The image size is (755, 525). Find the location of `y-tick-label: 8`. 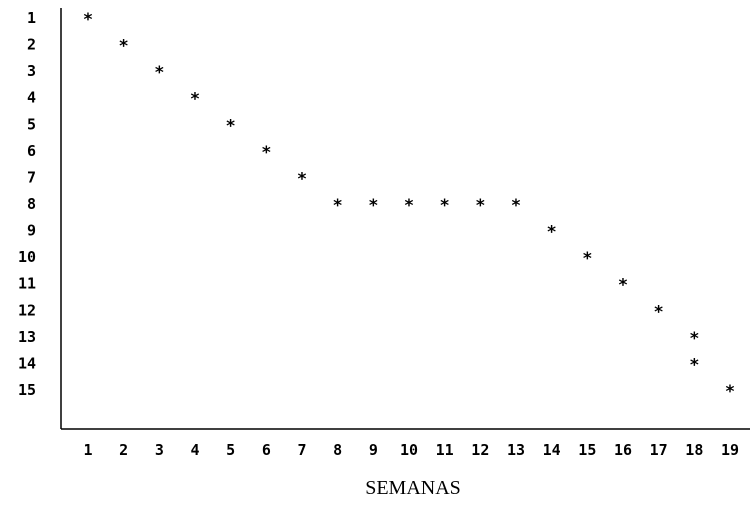

y-tick-label: 8 is located at coordinates (31, 204).